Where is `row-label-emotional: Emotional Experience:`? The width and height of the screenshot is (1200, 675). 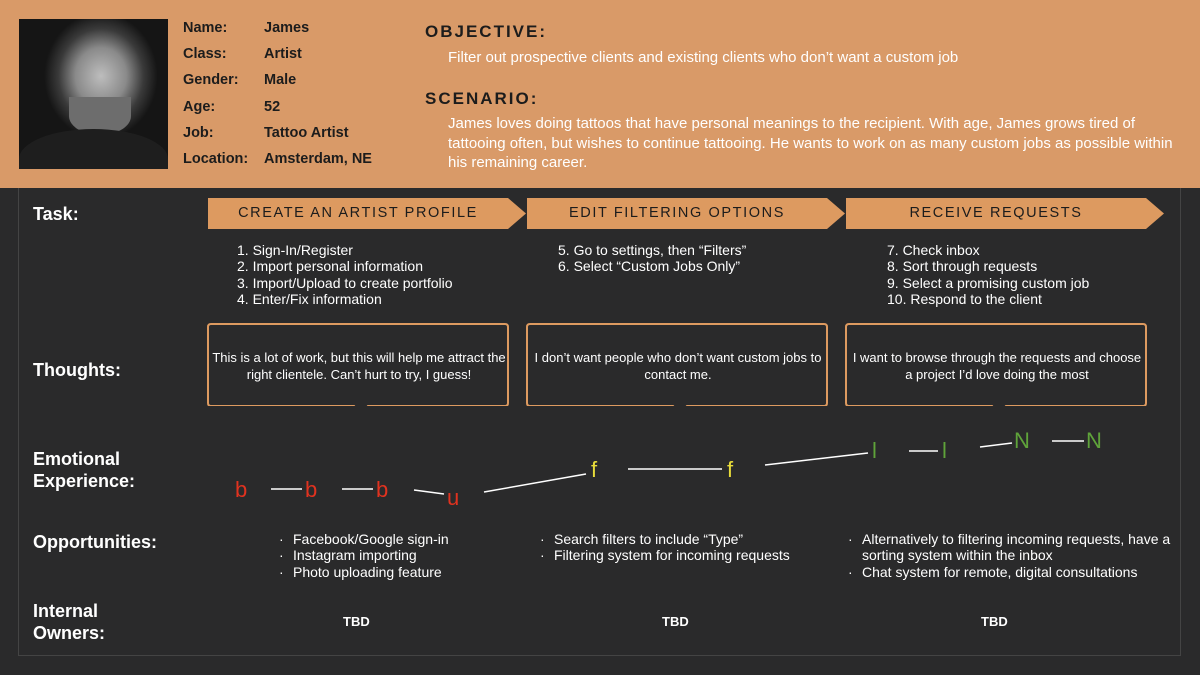 row-label-emotional: Emotional Experience: is located at coordinates (84, 470).